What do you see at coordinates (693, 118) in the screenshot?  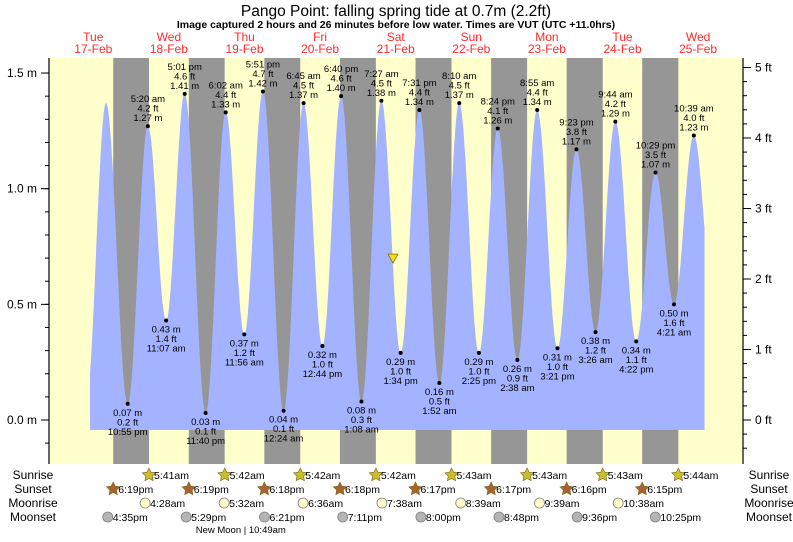 I see `high-tide-ft: 4.0 ft` at bounding box center [693, 118].